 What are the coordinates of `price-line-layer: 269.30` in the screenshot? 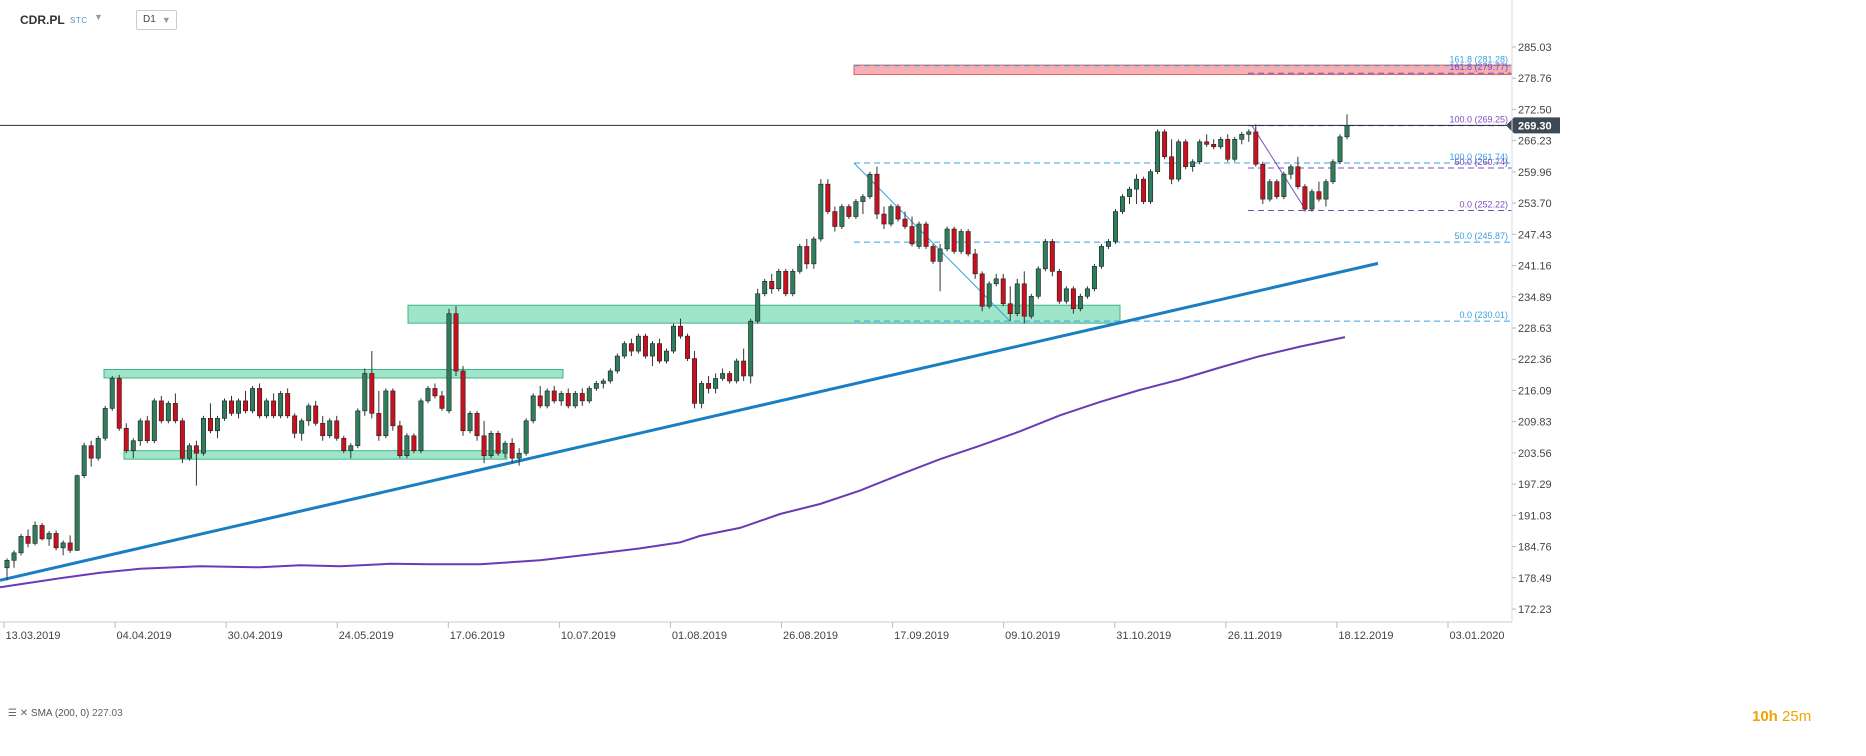 It's located at (780, 125).